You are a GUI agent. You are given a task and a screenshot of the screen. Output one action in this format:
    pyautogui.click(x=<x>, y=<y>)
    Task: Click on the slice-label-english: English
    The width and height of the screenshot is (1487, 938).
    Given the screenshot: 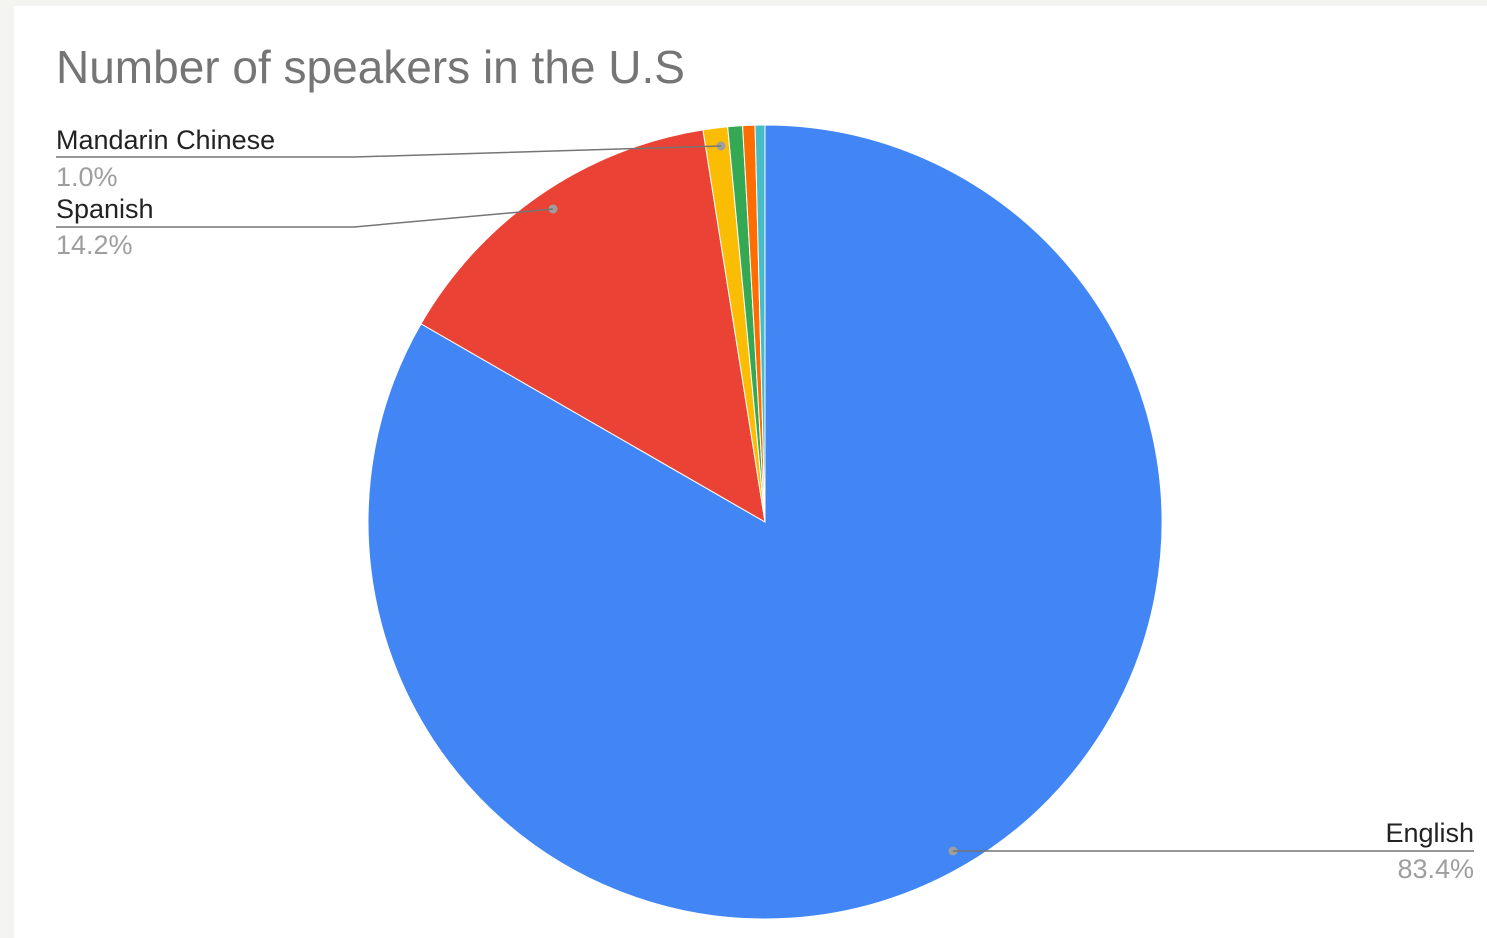 What is the action you would take?
    pyautogui.click(x=1429, y=833)
    